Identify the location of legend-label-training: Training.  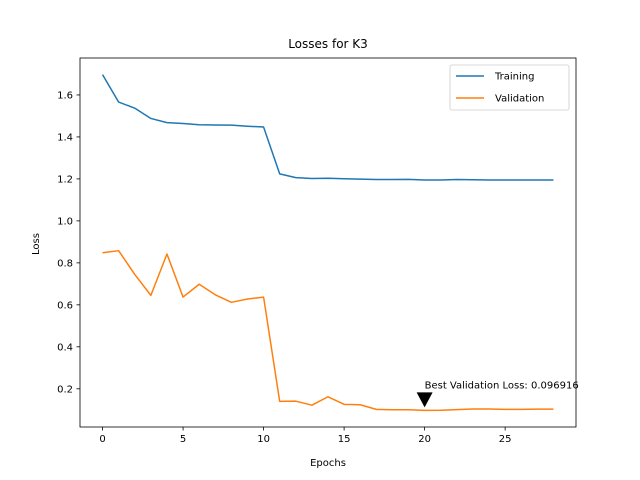
(514, 77).